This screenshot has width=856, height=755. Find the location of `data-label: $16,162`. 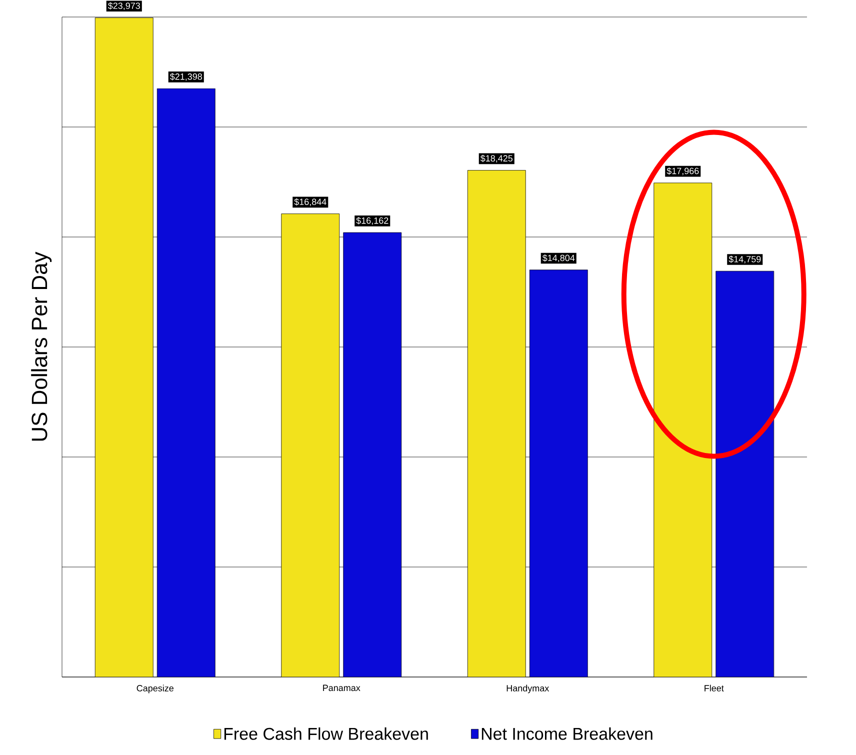

data-label: $16,162 is located at coordinates (372, 221).